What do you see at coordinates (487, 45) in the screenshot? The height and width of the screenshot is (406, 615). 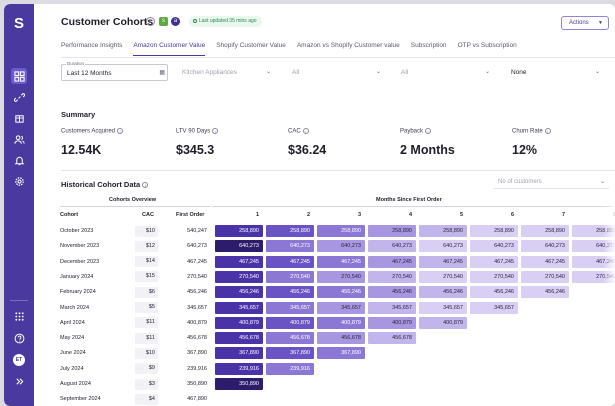 I see `tab-otp-vs-subscription: OTP vs Subscription` at bounding box center [487, 45].